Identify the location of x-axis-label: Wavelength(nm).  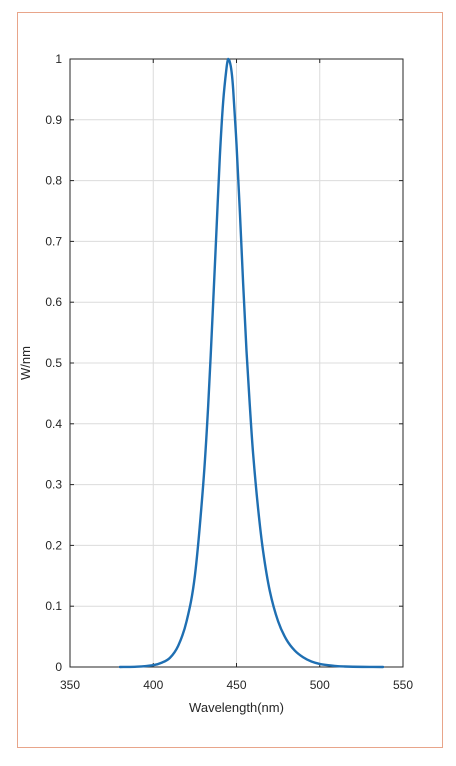
(236, 707).